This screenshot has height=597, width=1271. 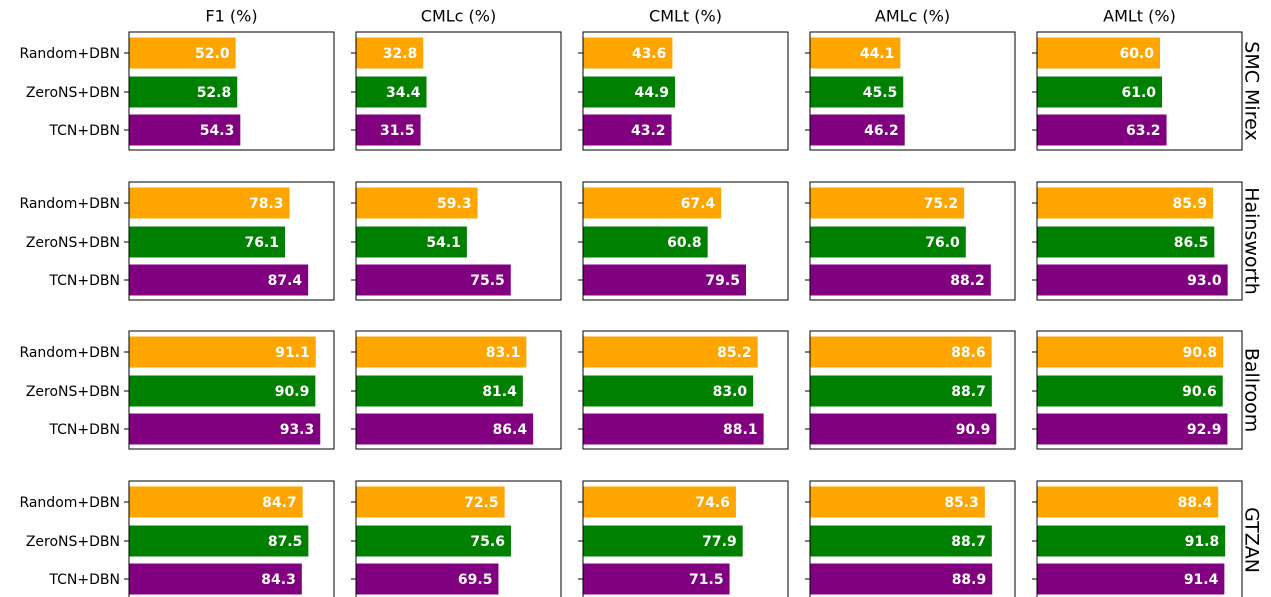 I want to click on value-label: 74.6, so click(x=712, y=503).